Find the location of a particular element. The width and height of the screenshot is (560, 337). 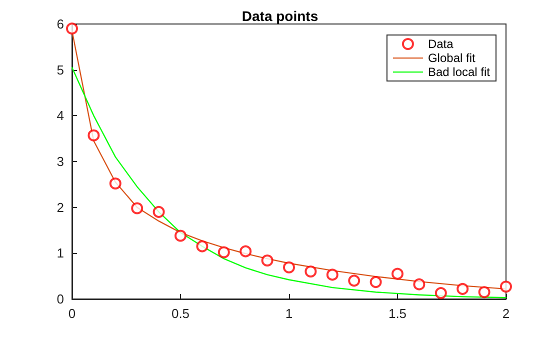

chart-title: Data points is located at coordinates (280, 16).